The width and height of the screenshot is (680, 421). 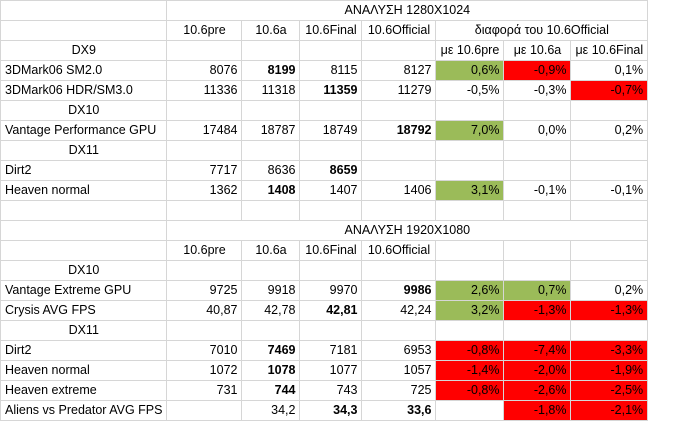 I want to click on value-cell: 8076, so click(x=204, y=70).